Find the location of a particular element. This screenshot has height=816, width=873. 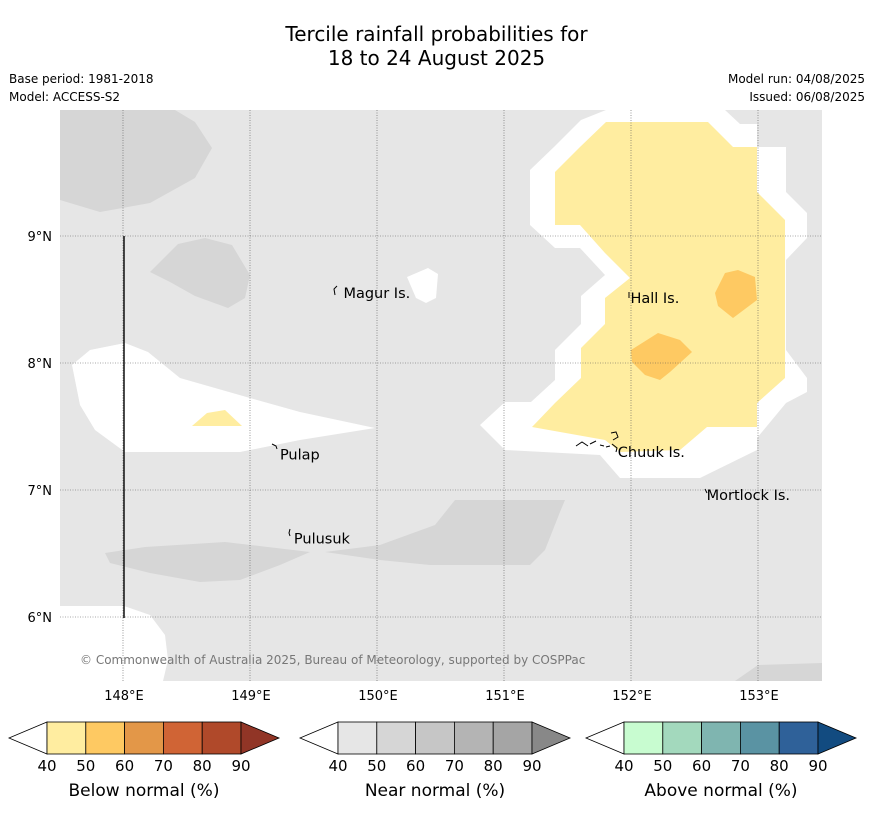

base-period: Base period: 1981-2018 is located at coordinates (81, 79).